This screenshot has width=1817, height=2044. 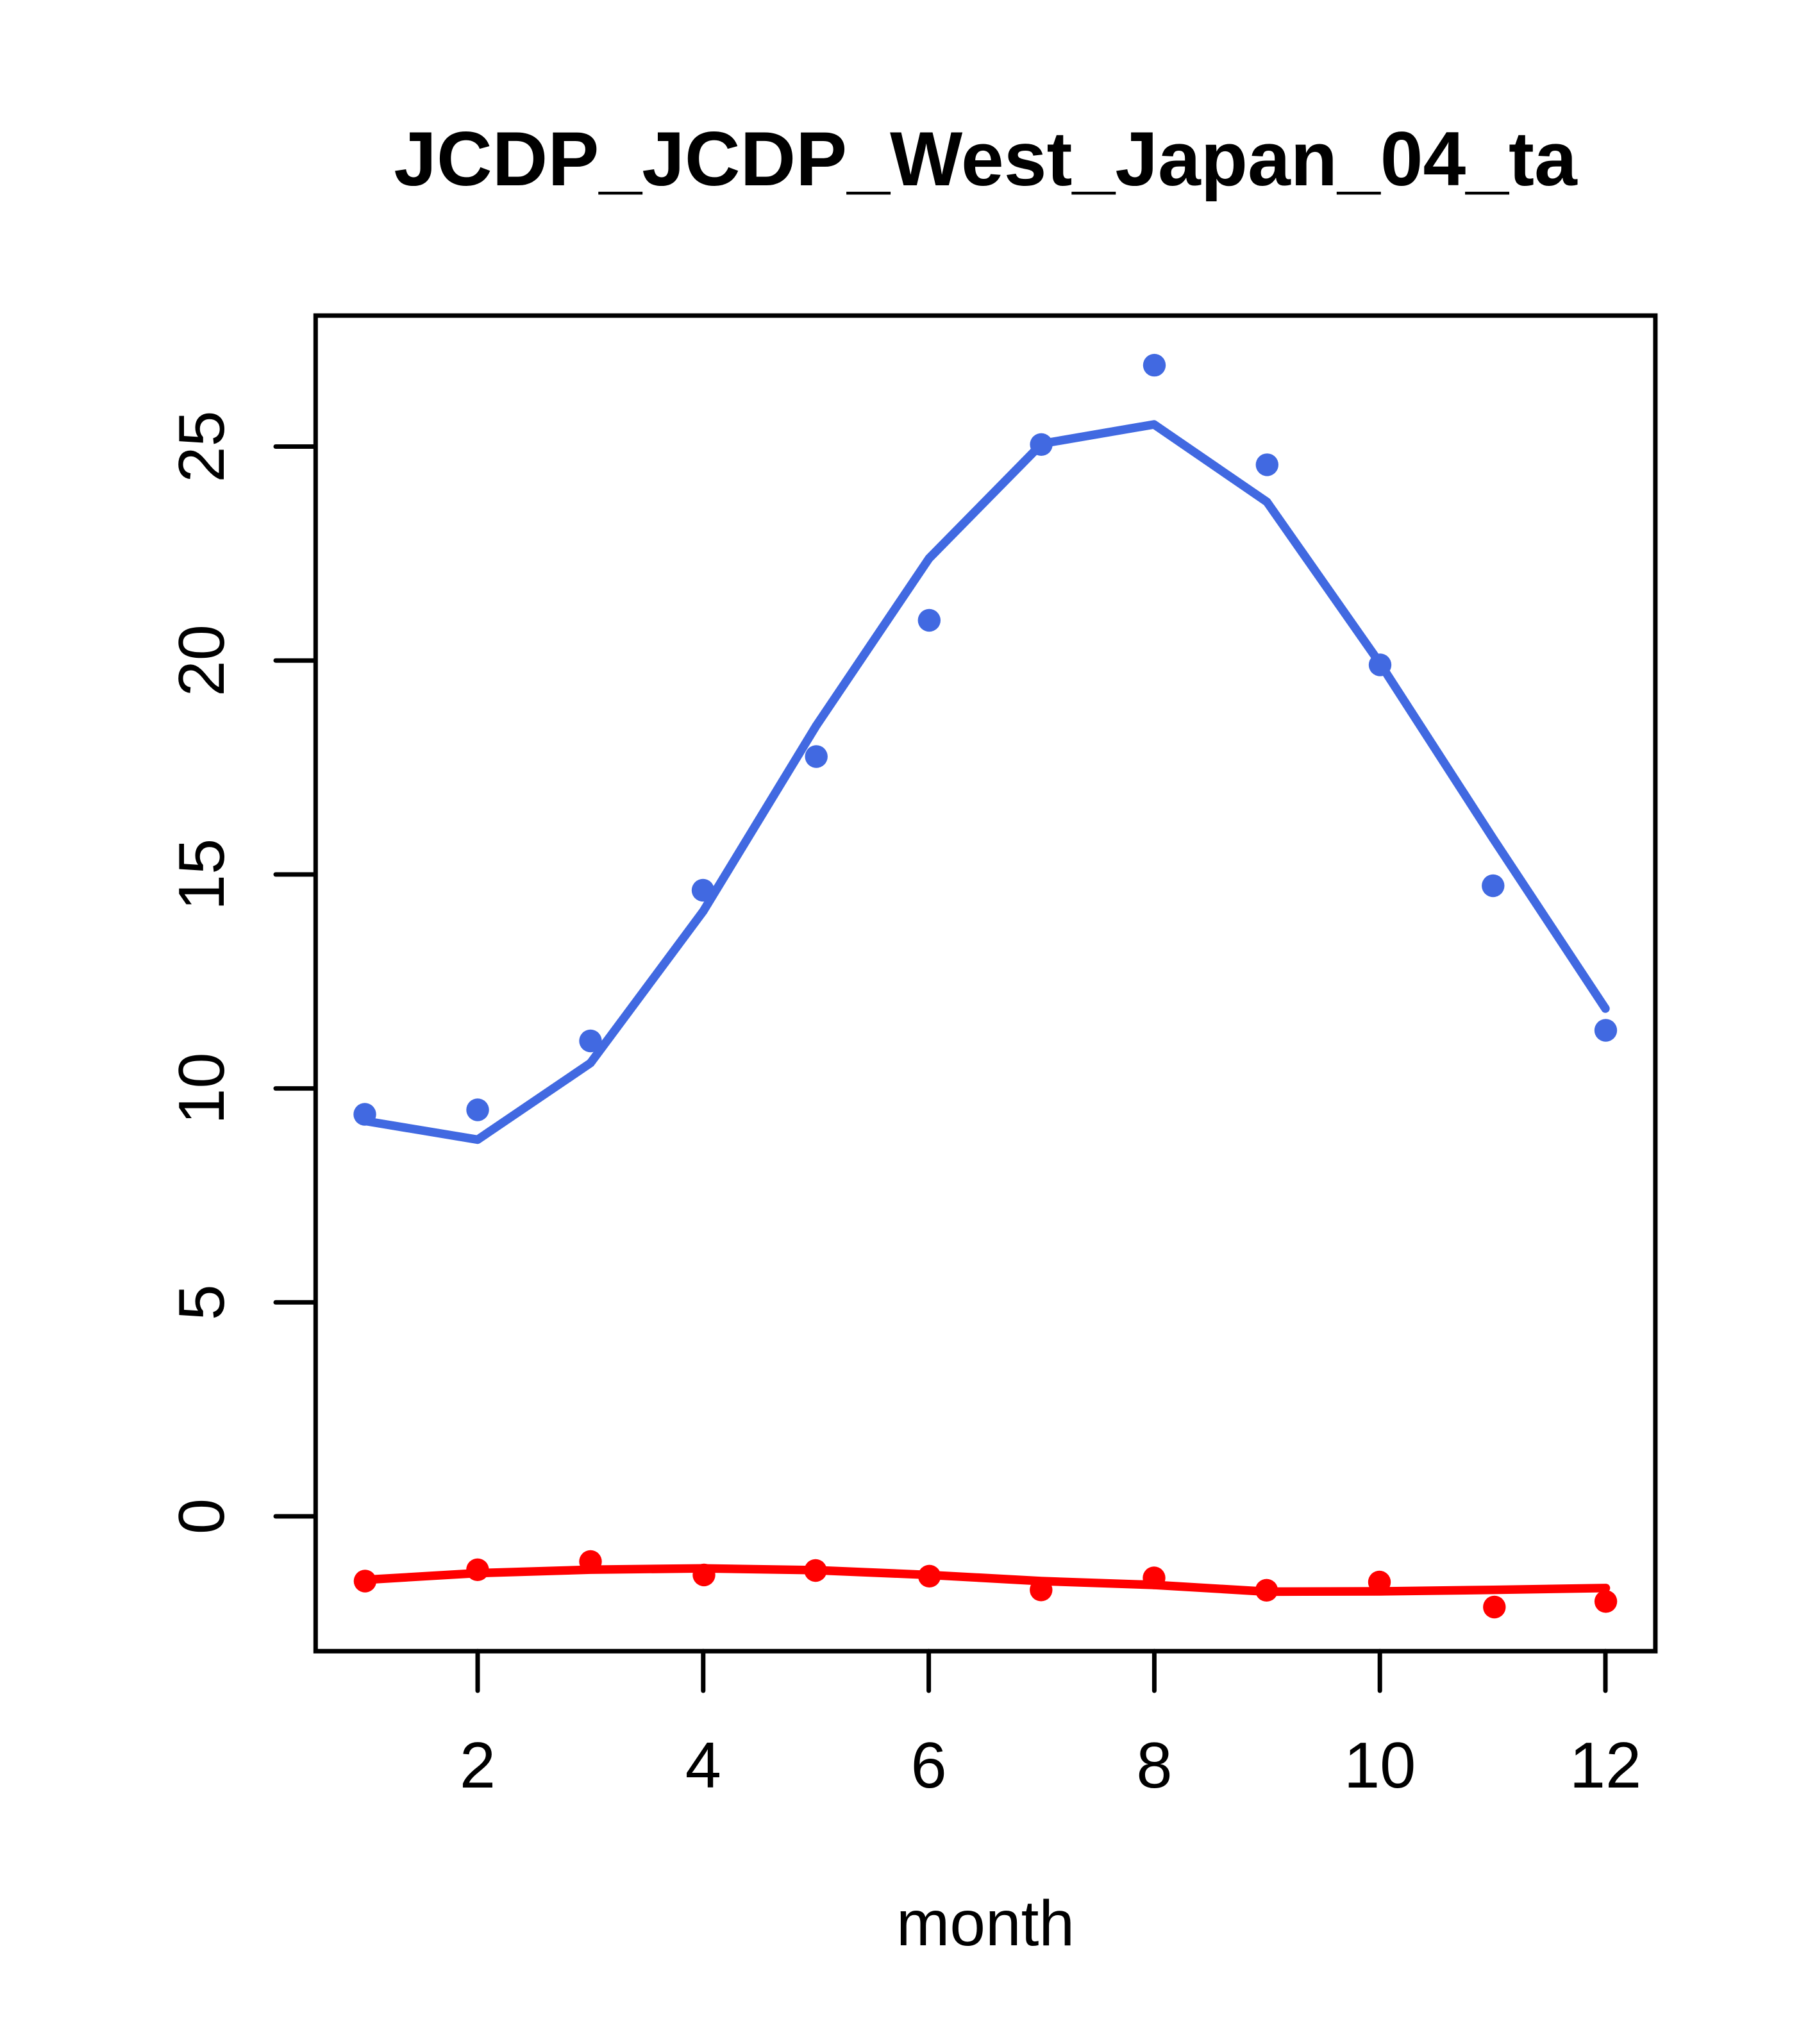 I want to click on svg-text: 4, so click(x=703, y=1766).